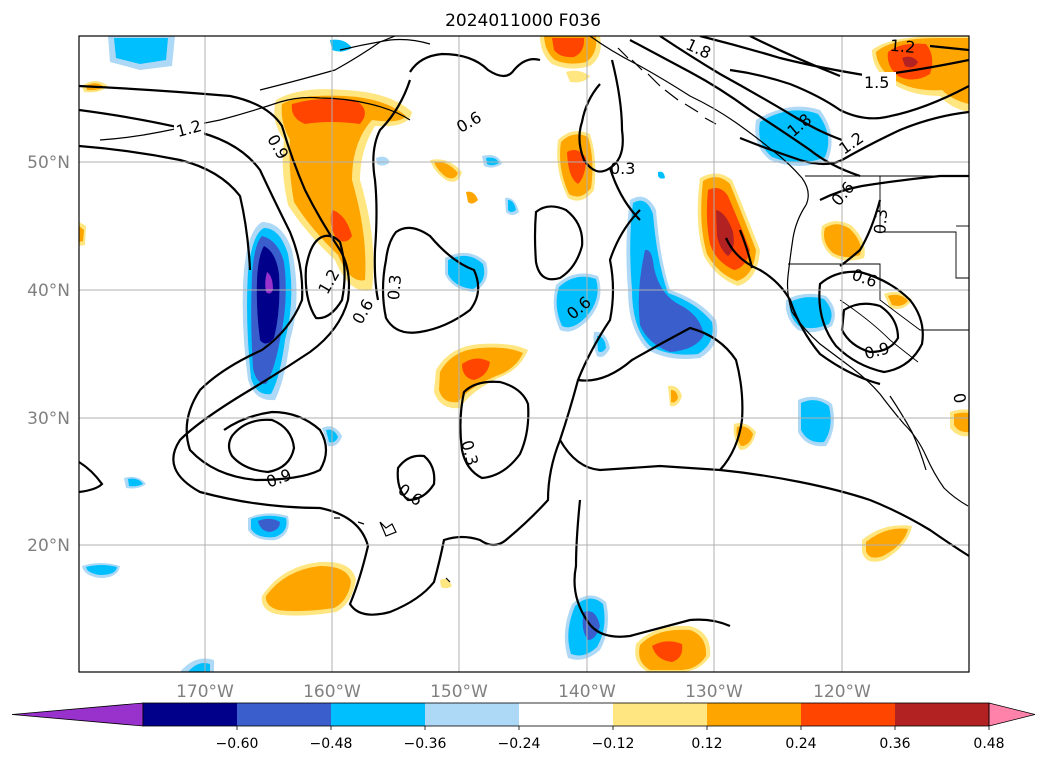  Describe the element at coordinates (48, 163) in the screenshot. I see `lat-label: 50°N` at that location.